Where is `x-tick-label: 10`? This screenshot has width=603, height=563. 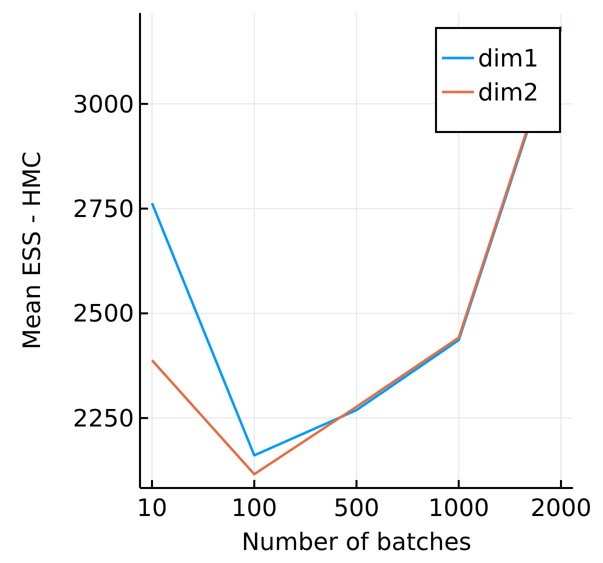
x-tick-label: 10 is located at coordinates (152, 508).